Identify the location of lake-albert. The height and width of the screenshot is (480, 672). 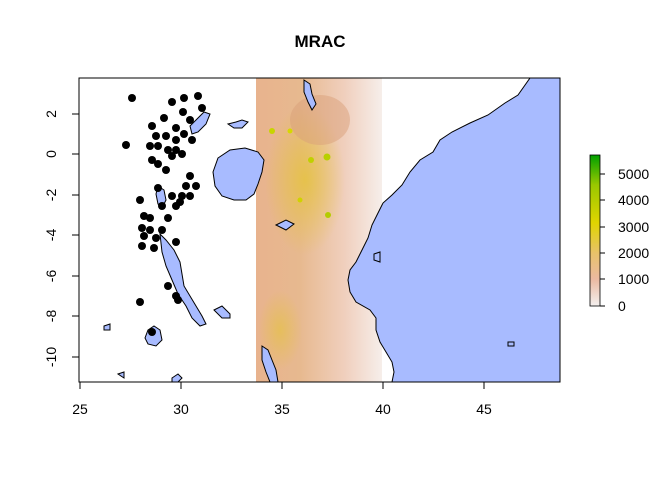
(200, 123).